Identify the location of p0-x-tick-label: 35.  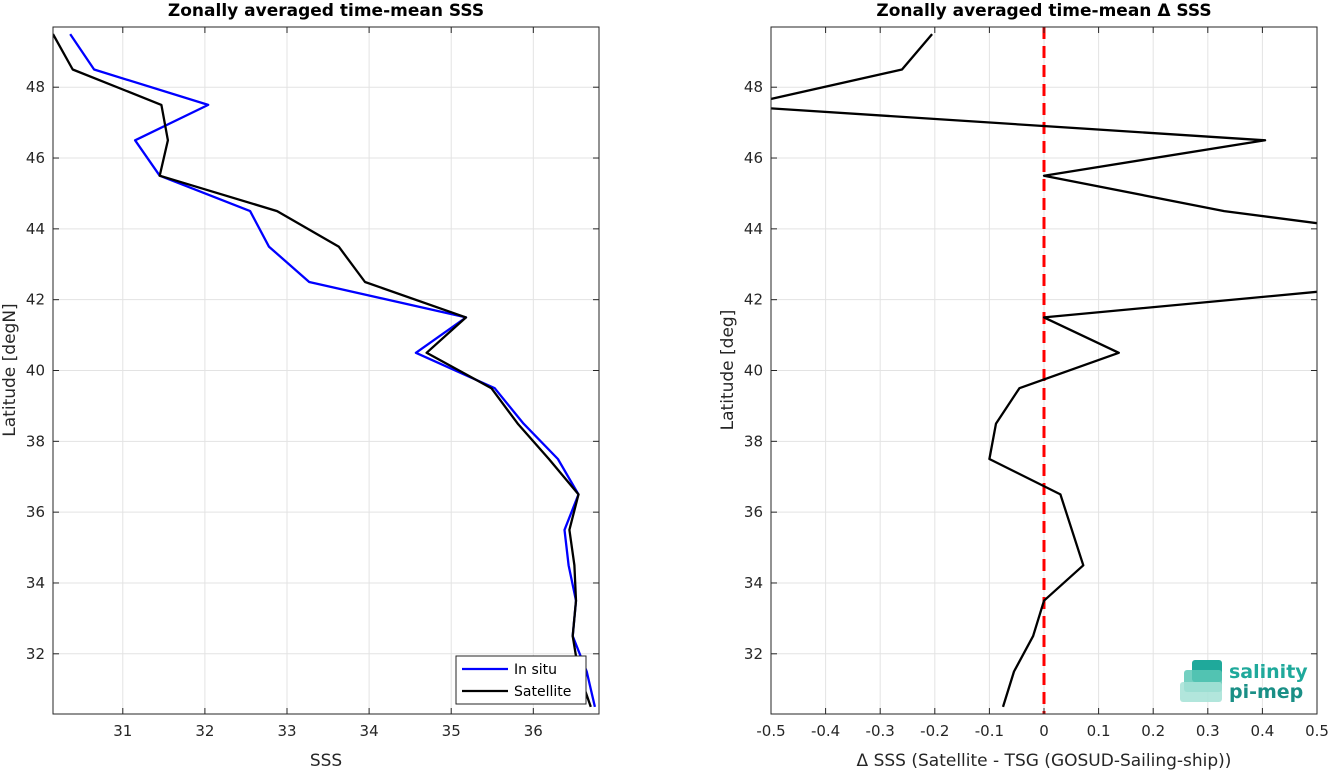
(451, 731).